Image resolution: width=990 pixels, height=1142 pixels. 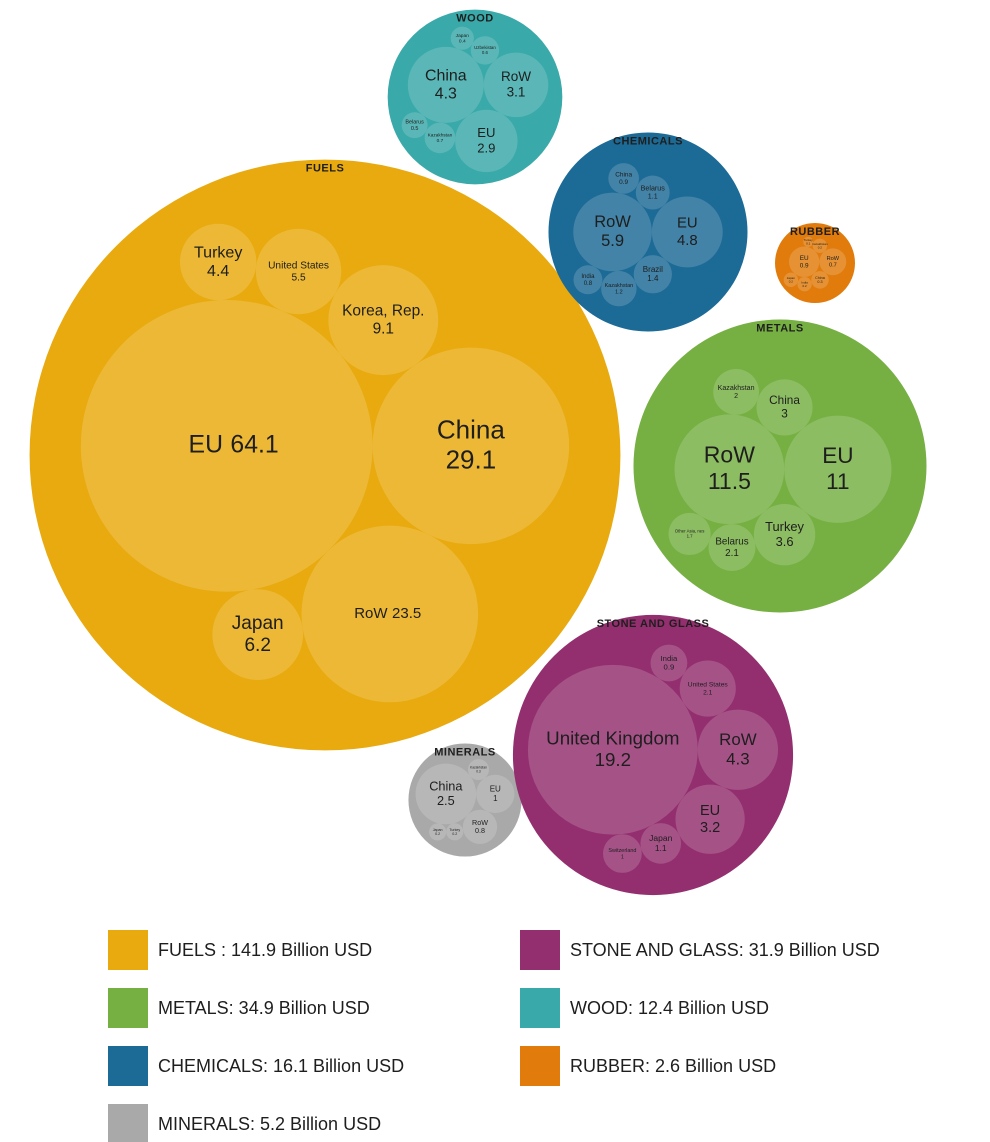 What do you see at coordinates (661, 848) in the screenshot?
I see `bubble-value: 1.1` at bounding box center [661, 848].